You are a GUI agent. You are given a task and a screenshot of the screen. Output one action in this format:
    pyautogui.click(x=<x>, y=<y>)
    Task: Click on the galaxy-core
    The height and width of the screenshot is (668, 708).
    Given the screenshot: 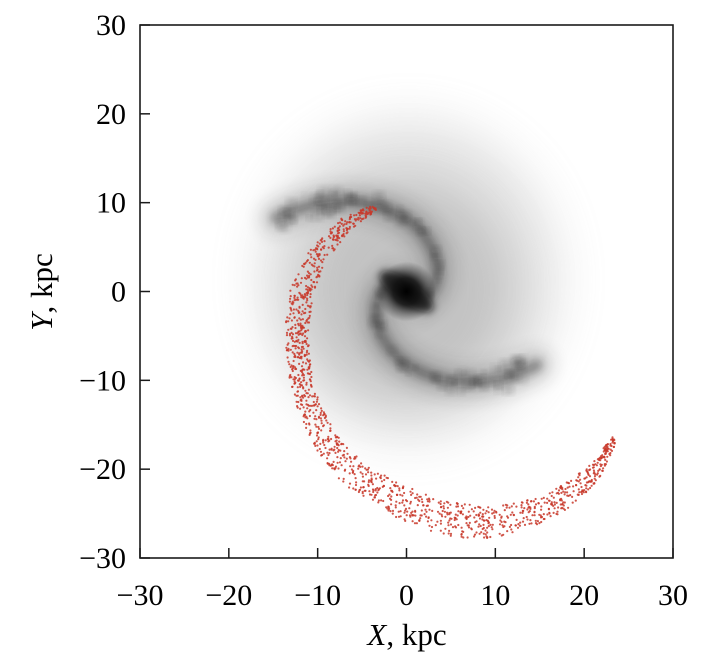 What is the action you would take?
    pyautogui.click(x=406, y=291)
    